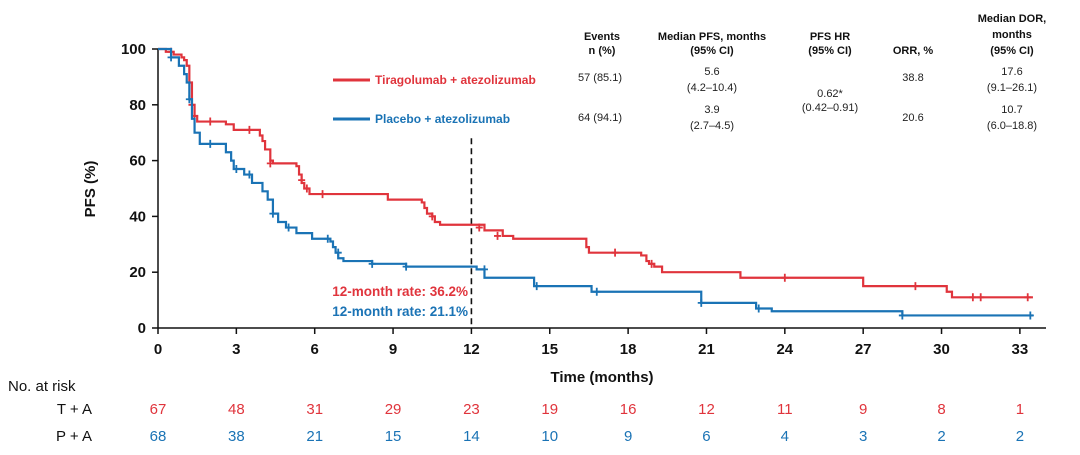  I want to click on at-risk-row-label: P + A, so click(74, 436).